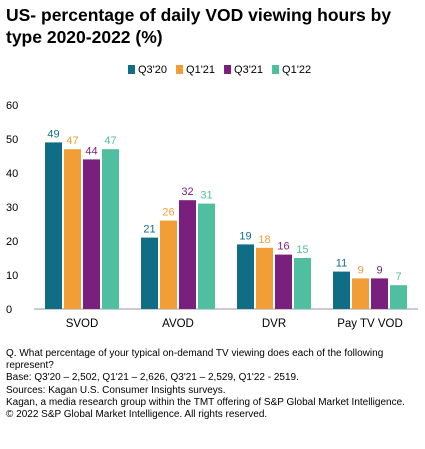 This screenshot has height=449, width=425. I want to click on data-label: 32, so click(187, 192).